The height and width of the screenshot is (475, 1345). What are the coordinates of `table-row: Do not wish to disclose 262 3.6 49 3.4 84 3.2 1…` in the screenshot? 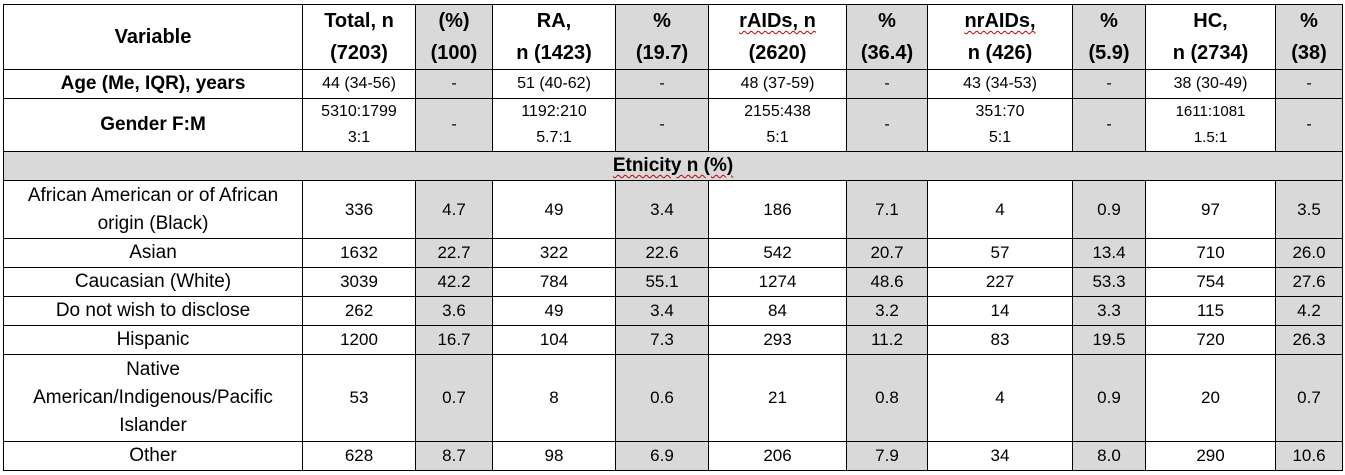 It's located at (673, 311).